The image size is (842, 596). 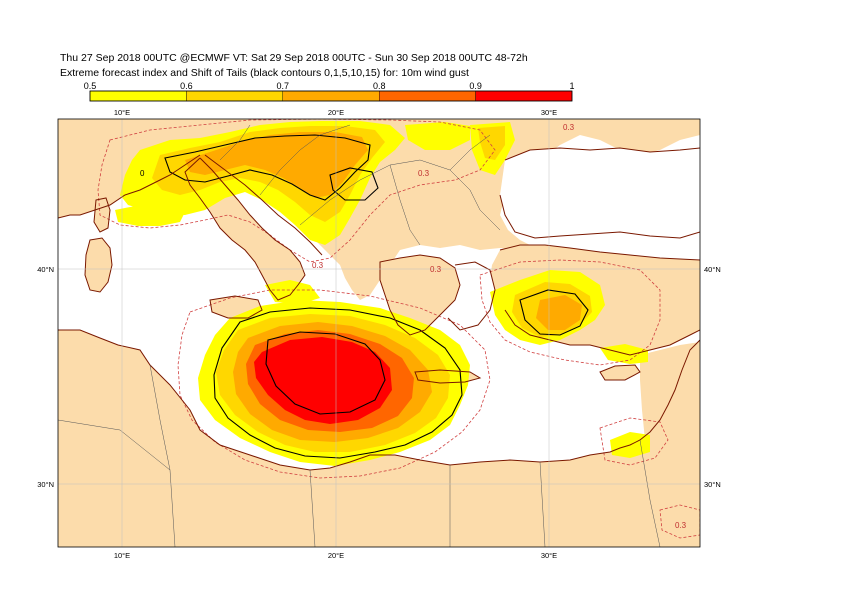 What do you see at coordinates (712, 269) in the screenshot?
I see `lat-label-right: 40°N` at bounding box center [712, 269].